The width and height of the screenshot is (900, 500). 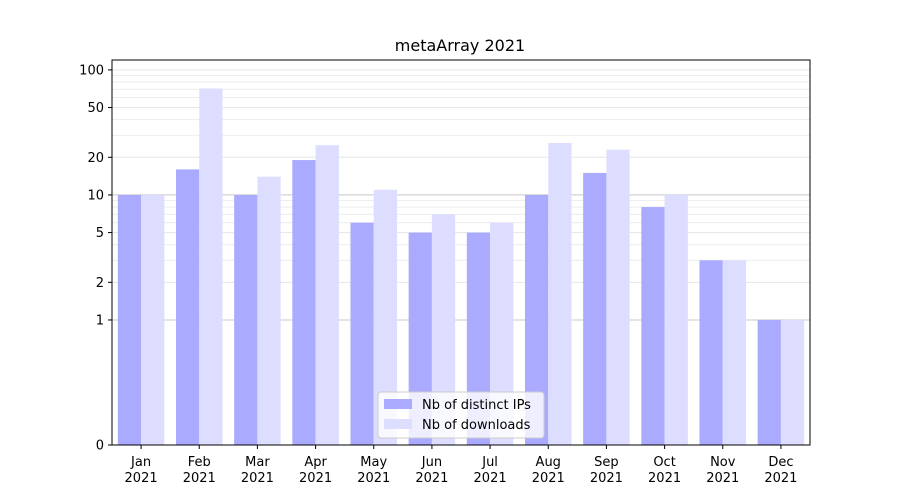 I want to click on x-tick-label: Nov 2021, so click(x=722, y=470).